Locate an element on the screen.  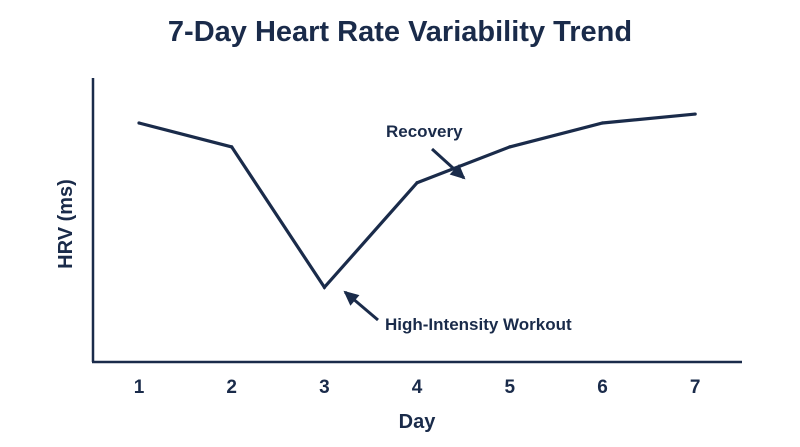
y-axis-title: HRV (ms) is located at coordinates (66, 224).